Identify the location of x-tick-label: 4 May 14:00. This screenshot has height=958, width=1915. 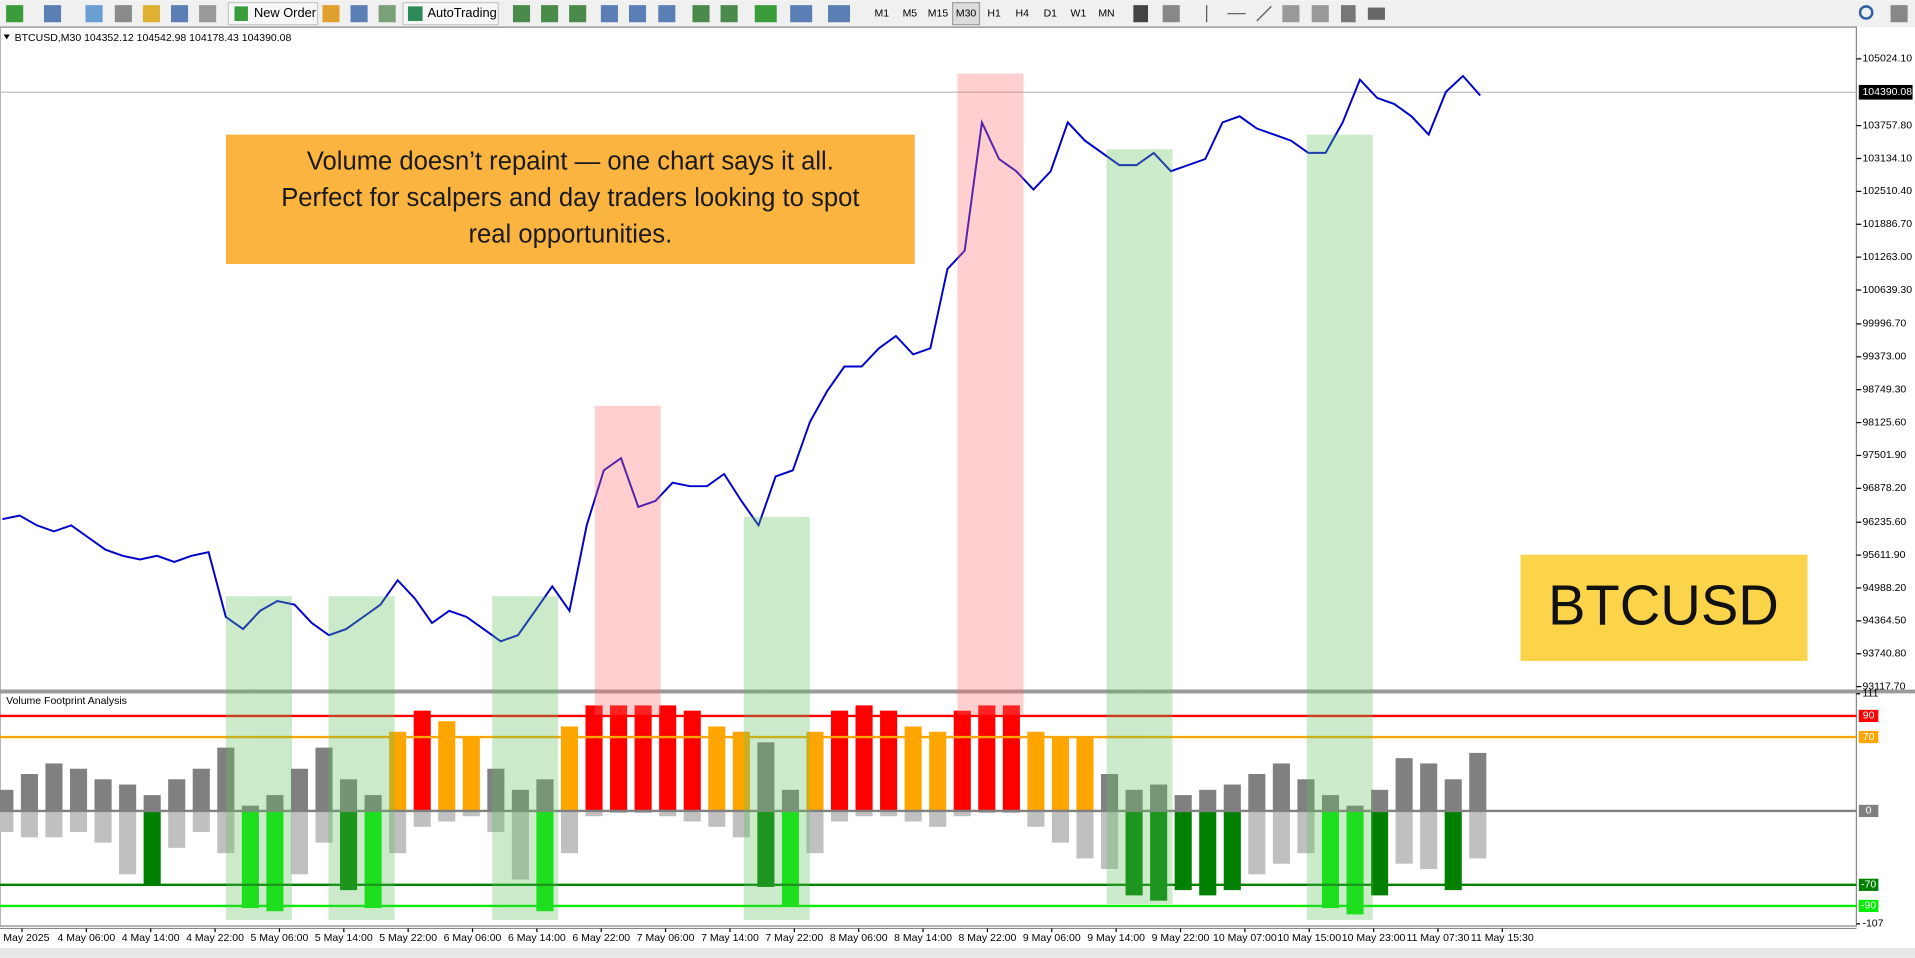
(151, 938).